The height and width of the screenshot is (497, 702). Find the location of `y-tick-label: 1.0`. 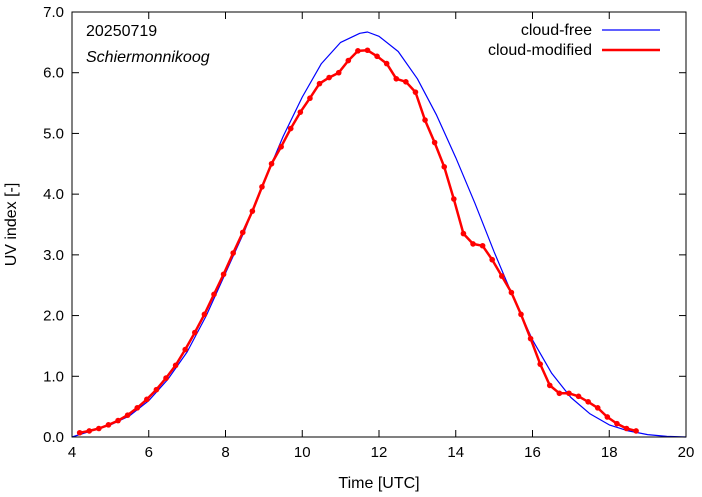

y-tick-label: 1.0 is located at coordinates (53, 376).